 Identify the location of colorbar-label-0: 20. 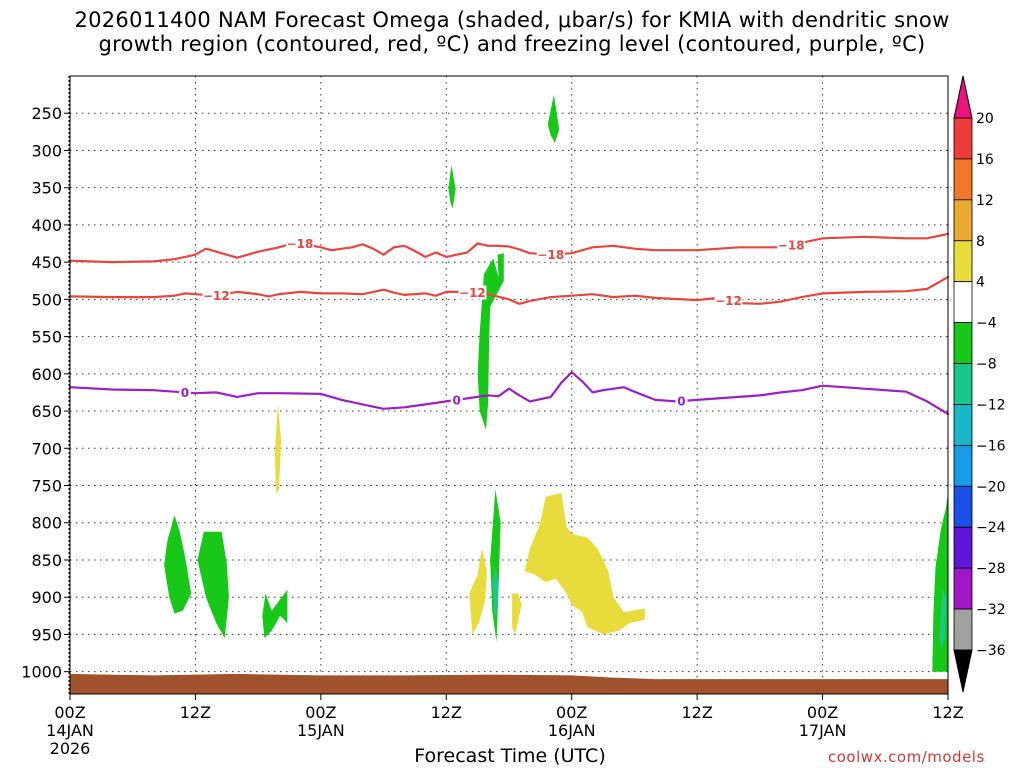
(985, 119).